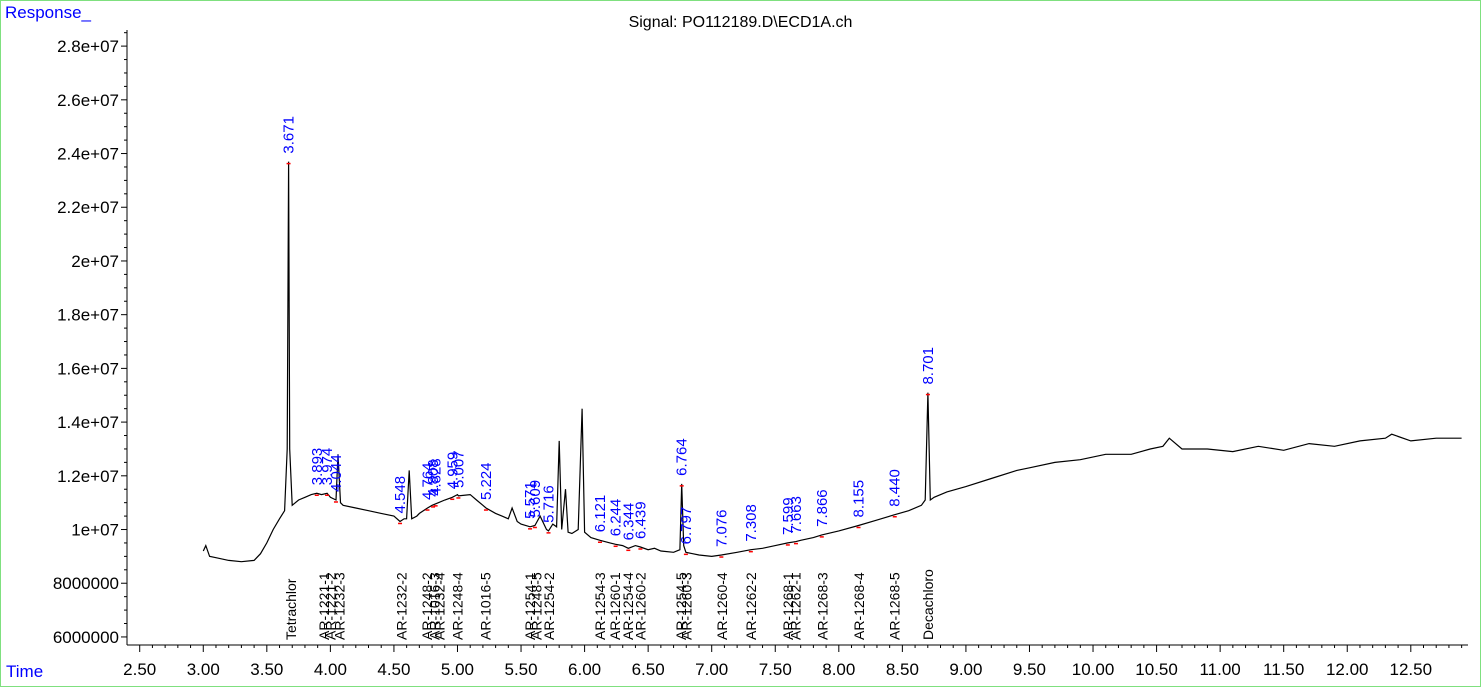 This screenshot has height=687, width=1481. I want to click on peak-label: 5.224, so click(486, 481).